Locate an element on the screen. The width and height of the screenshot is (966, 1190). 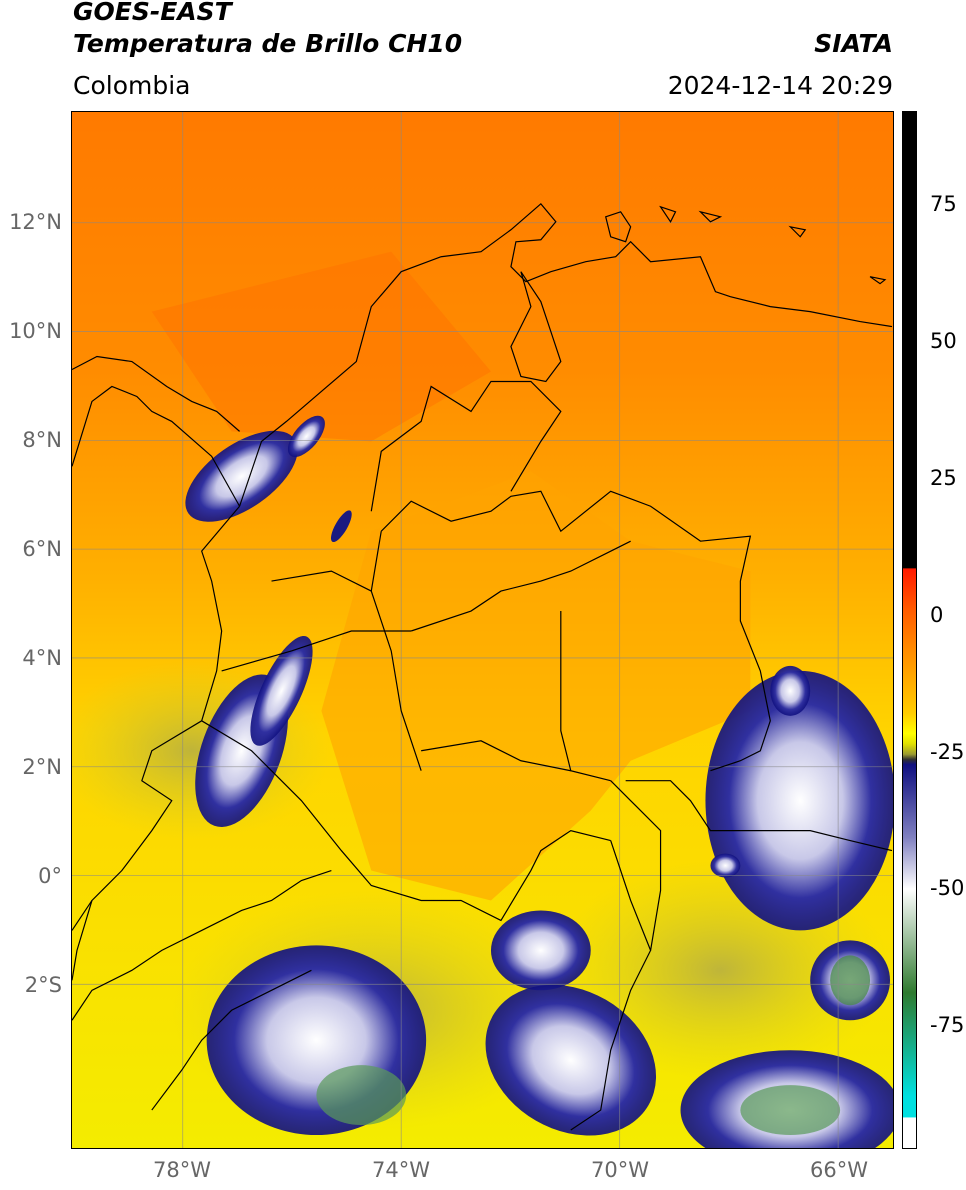
lon-tick-74w: 74°W is located at coordinates (401, 1170).